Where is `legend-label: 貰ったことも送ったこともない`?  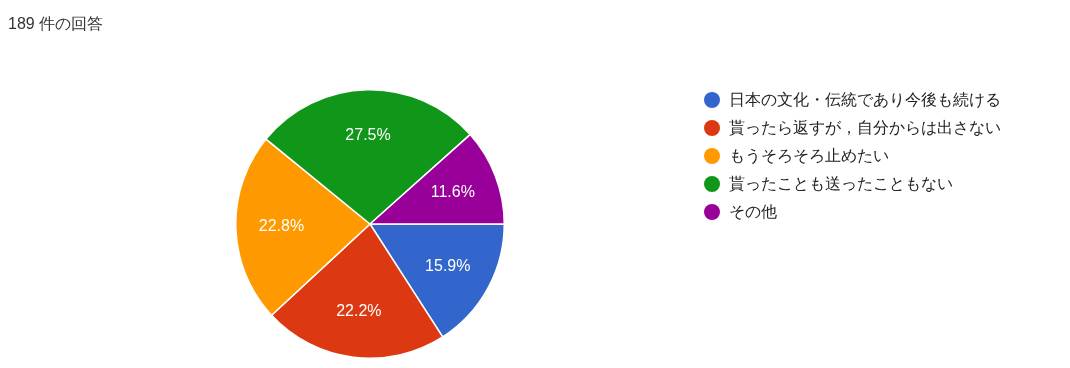 legend-label: 貰ったことも送ったこともない is located at coordinates (841, 183).